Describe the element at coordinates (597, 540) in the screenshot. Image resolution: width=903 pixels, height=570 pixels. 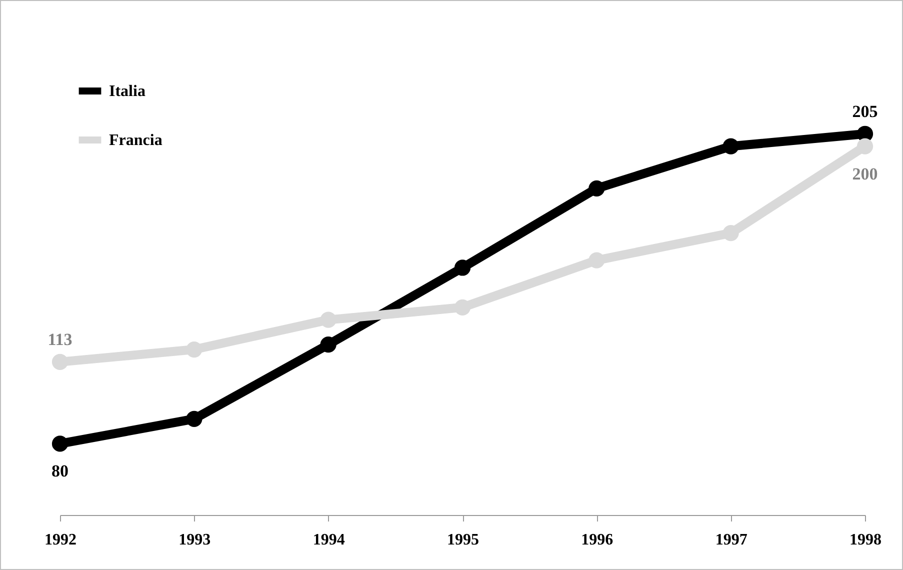
I see `x-tick-label: 1996` at that location.